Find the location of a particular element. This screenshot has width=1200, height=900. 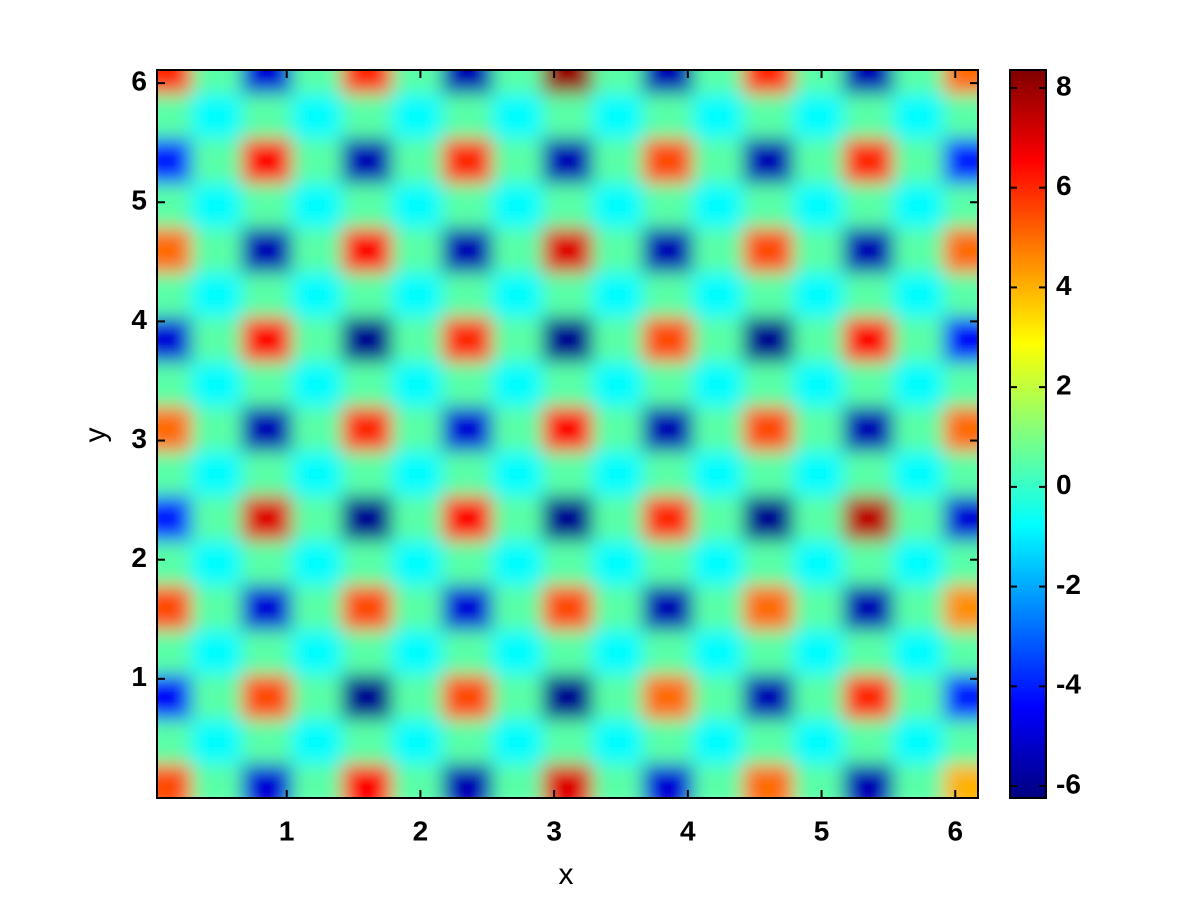

x-tick-label: 6 is located at coordinates (955, 830).